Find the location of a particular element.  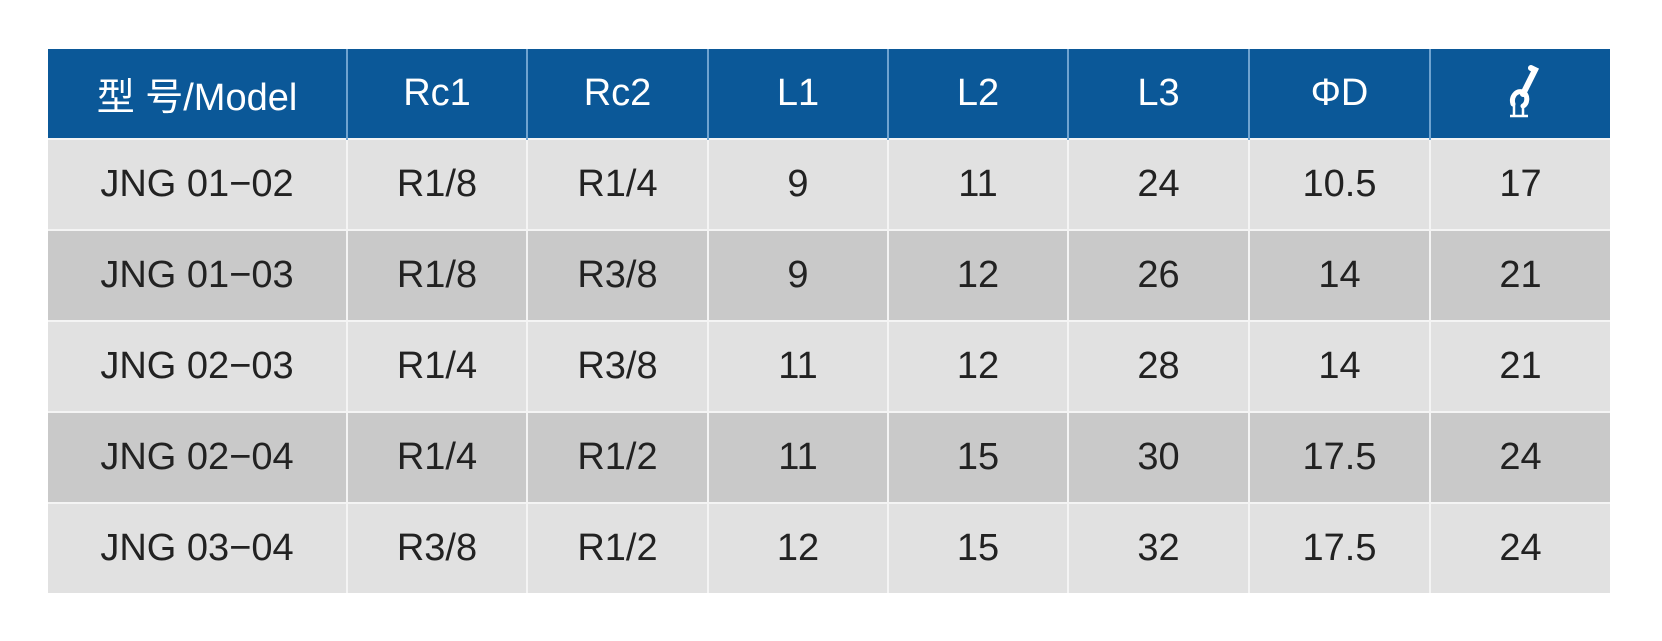

cell-model: JNG 02−03 is located at coordinates (197, 366).